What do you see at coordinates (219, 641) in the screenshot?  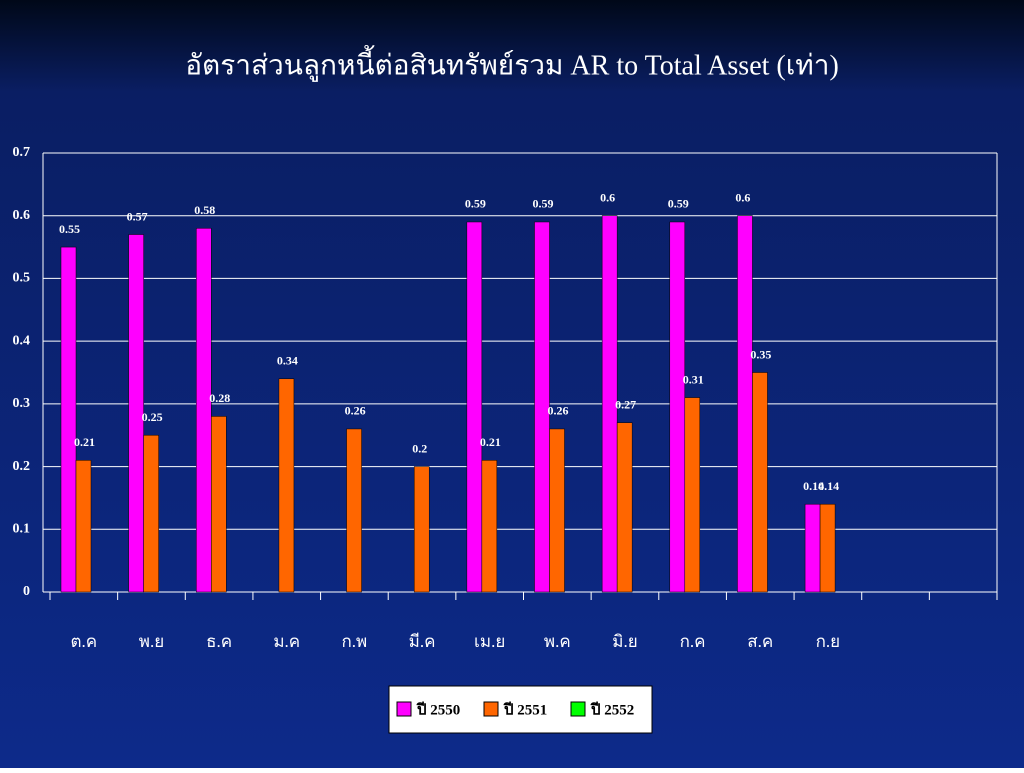 I see `x-tick-label: ธ.ค` at bounding box center [219, 641].